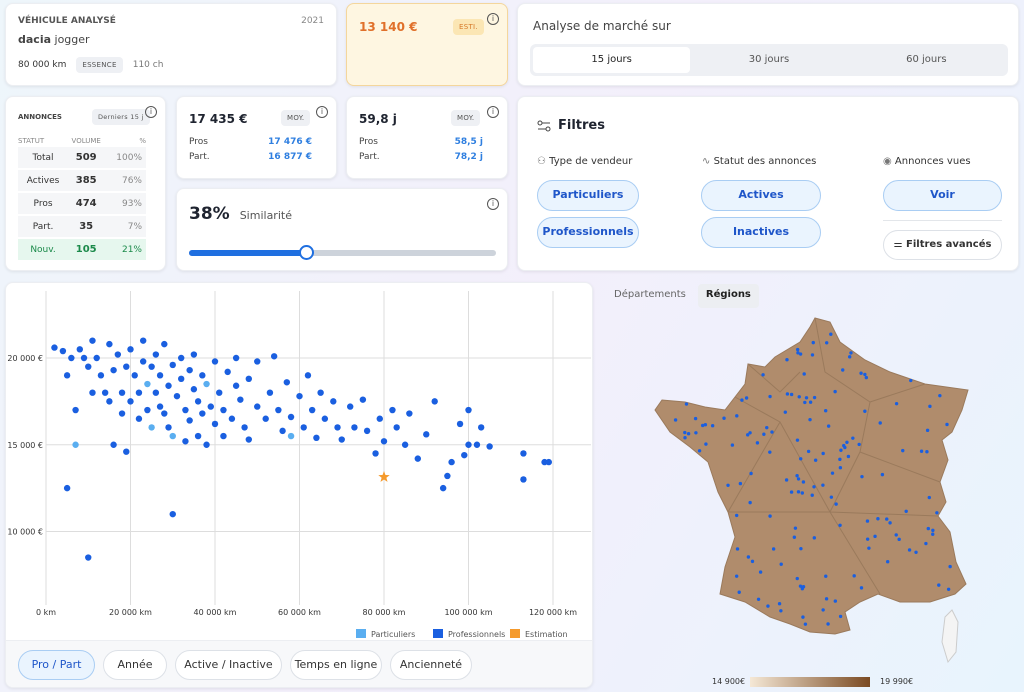  What do you see at coordinates (588, 195) in the screenshot?
I see `filter-particuliers: Particuliers` at bounding box center [588, 195].